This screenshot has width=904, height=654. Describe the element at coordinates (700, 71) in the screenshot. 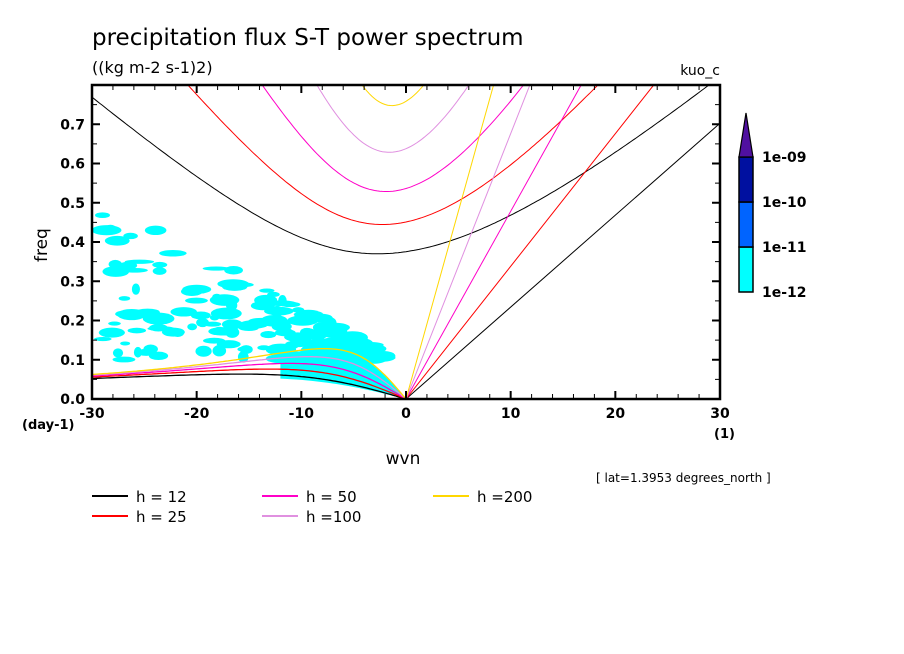

I see `dataset-label: kuo_c` at that location.